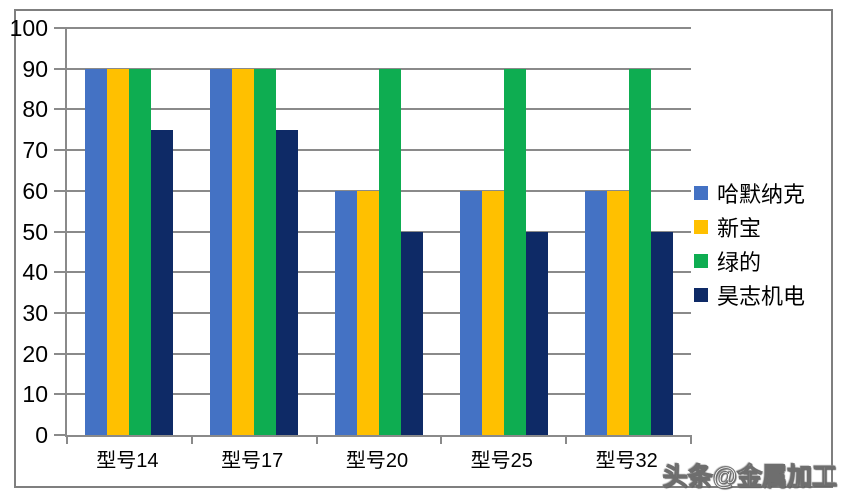 The height and width of the screenshot is (495, 841). Describe the element at coordinates (252, 461) in the screenshot. I see `x-axis-category-label-2: 型号17` at that location.